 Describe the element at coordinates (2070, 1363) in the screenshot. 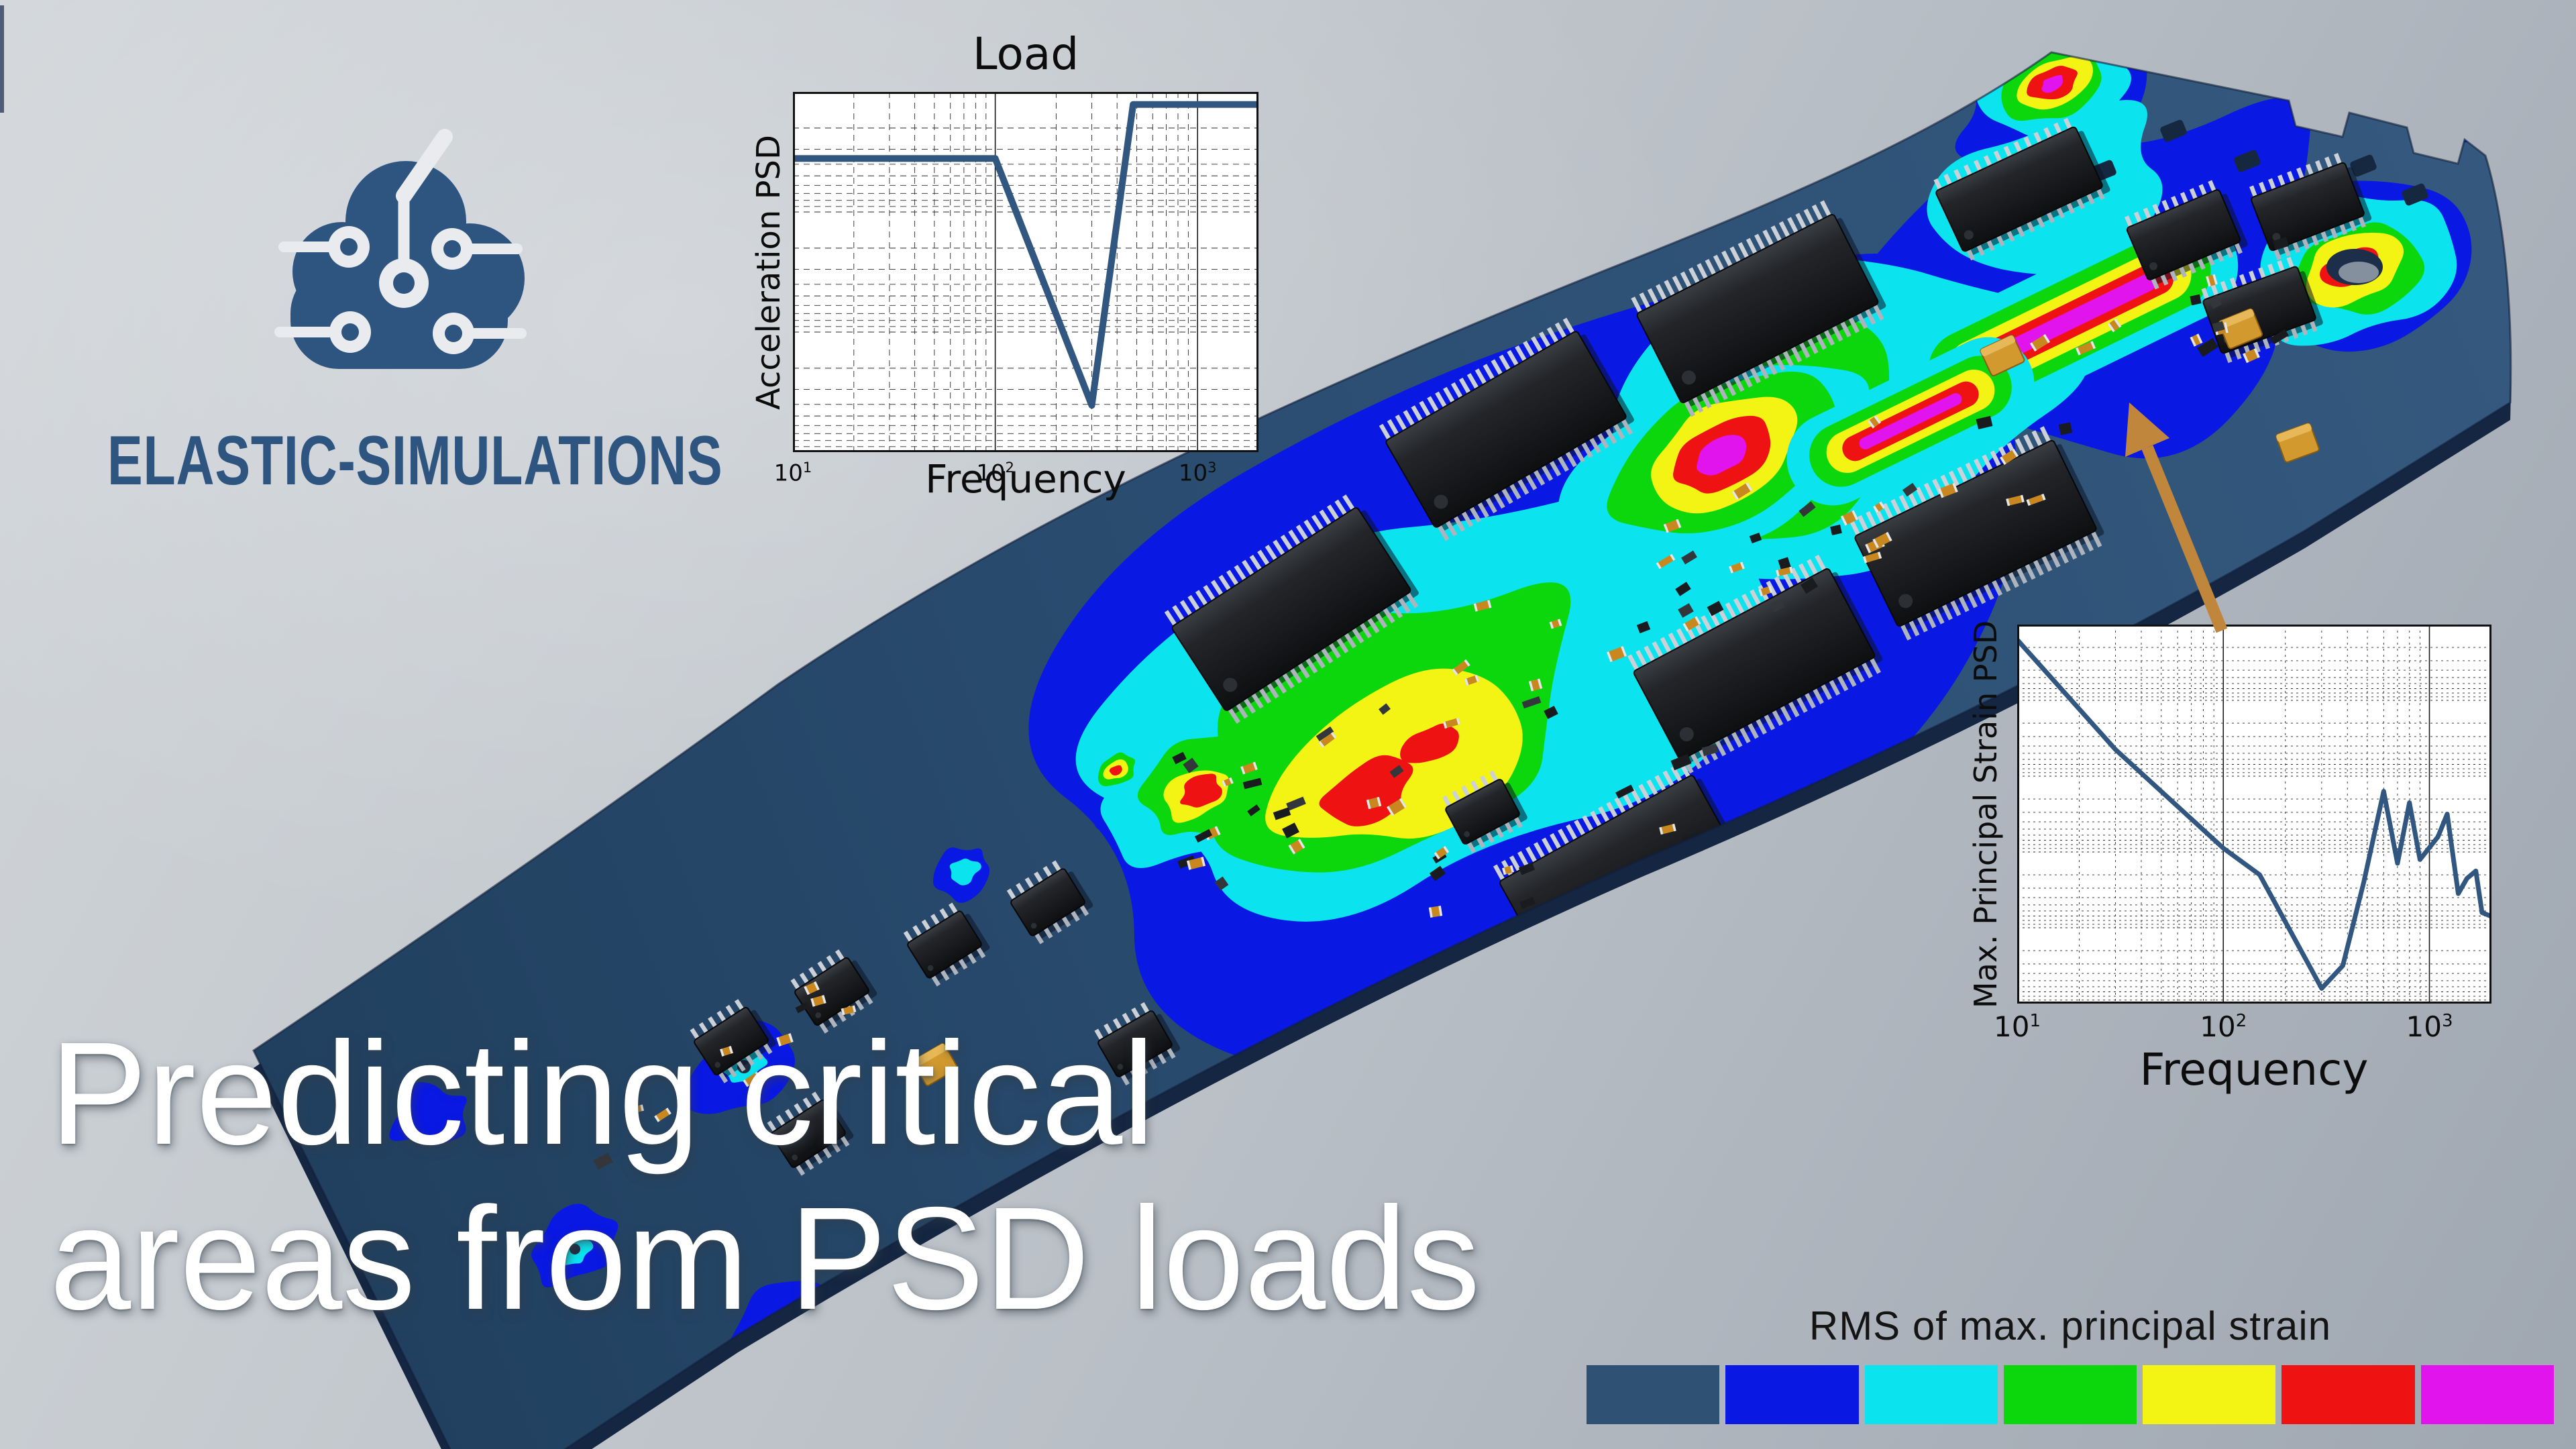

I see `strain-legend: RMS of max. principal strain` at that location.